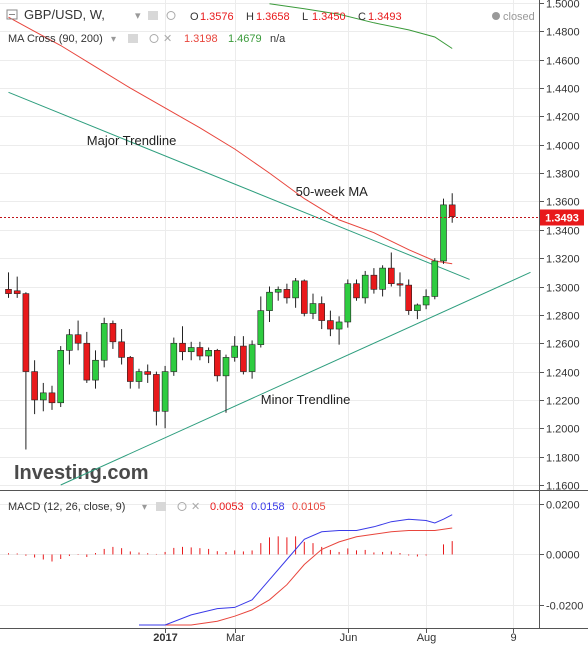 This screenshot has width=588, height=645. I want to click on ohlc-value: 1.3493, so click(385, 17).